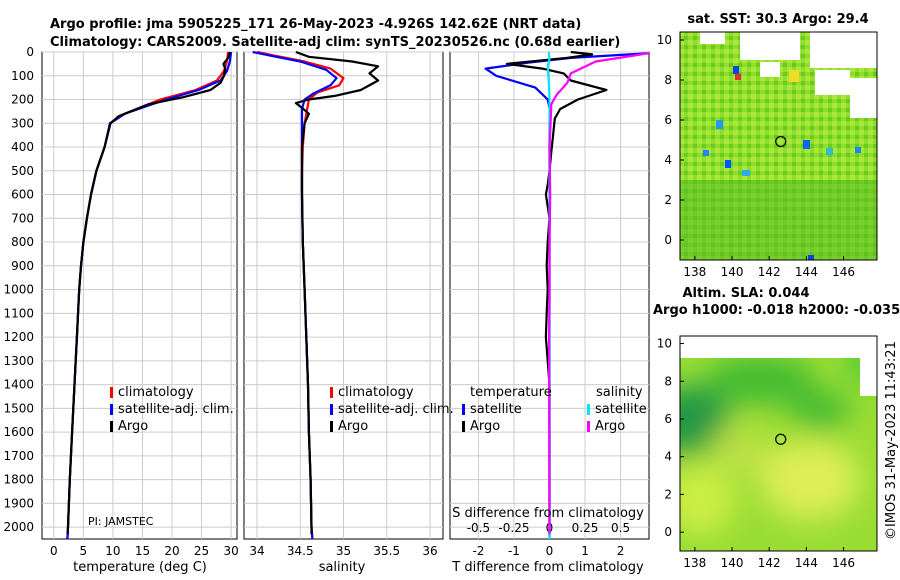 The width and height of the screenshot is (900, 580). I want to click on depth-tick-label: 1200, so click(18, 337).